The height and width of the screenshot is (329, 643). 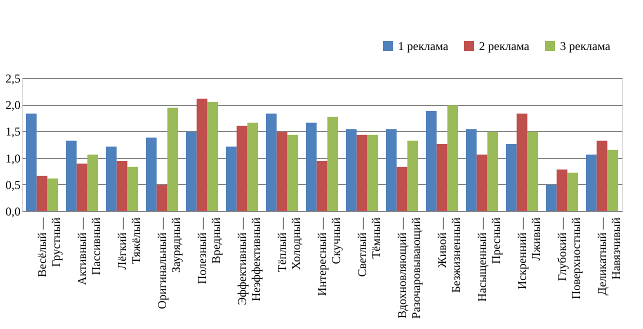 What do you see at coordinates (369, 246) in the screenshot?
I see `x-tick-label: Светлый — Тёмный` at bounding box center [369, 246].